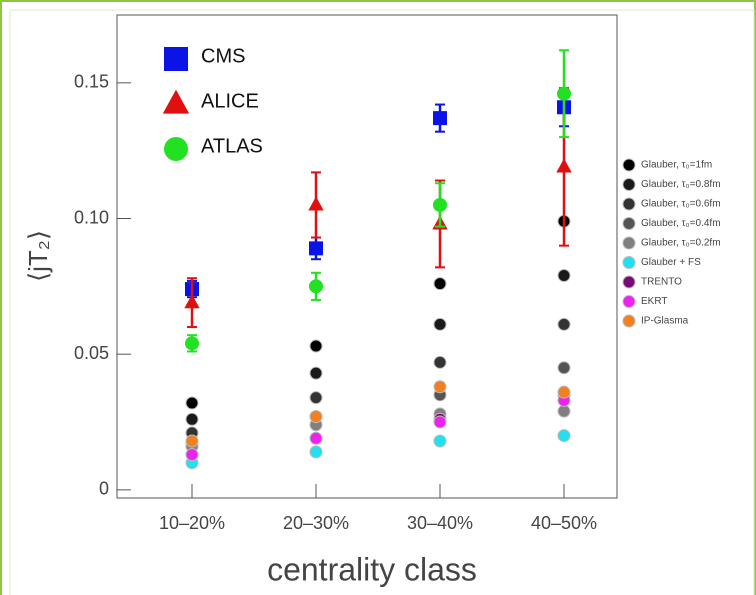  I want to click on legend-label: CMS, so click(223, 56).